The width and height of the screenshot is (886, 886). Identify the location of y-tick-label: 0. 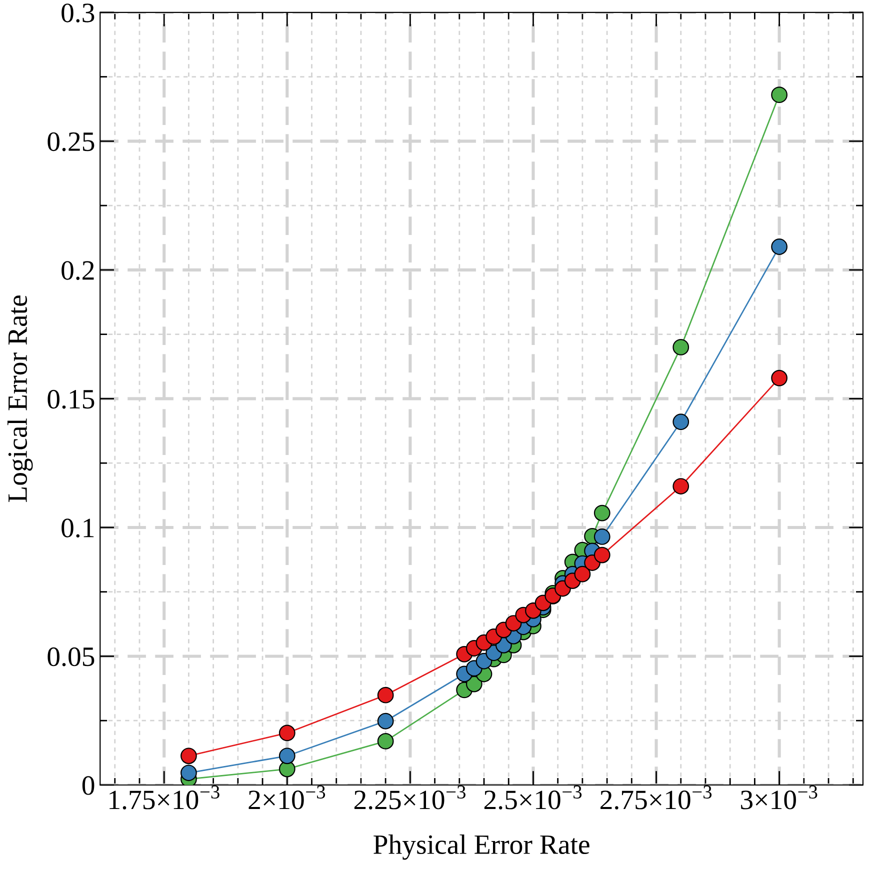
(88, 785).